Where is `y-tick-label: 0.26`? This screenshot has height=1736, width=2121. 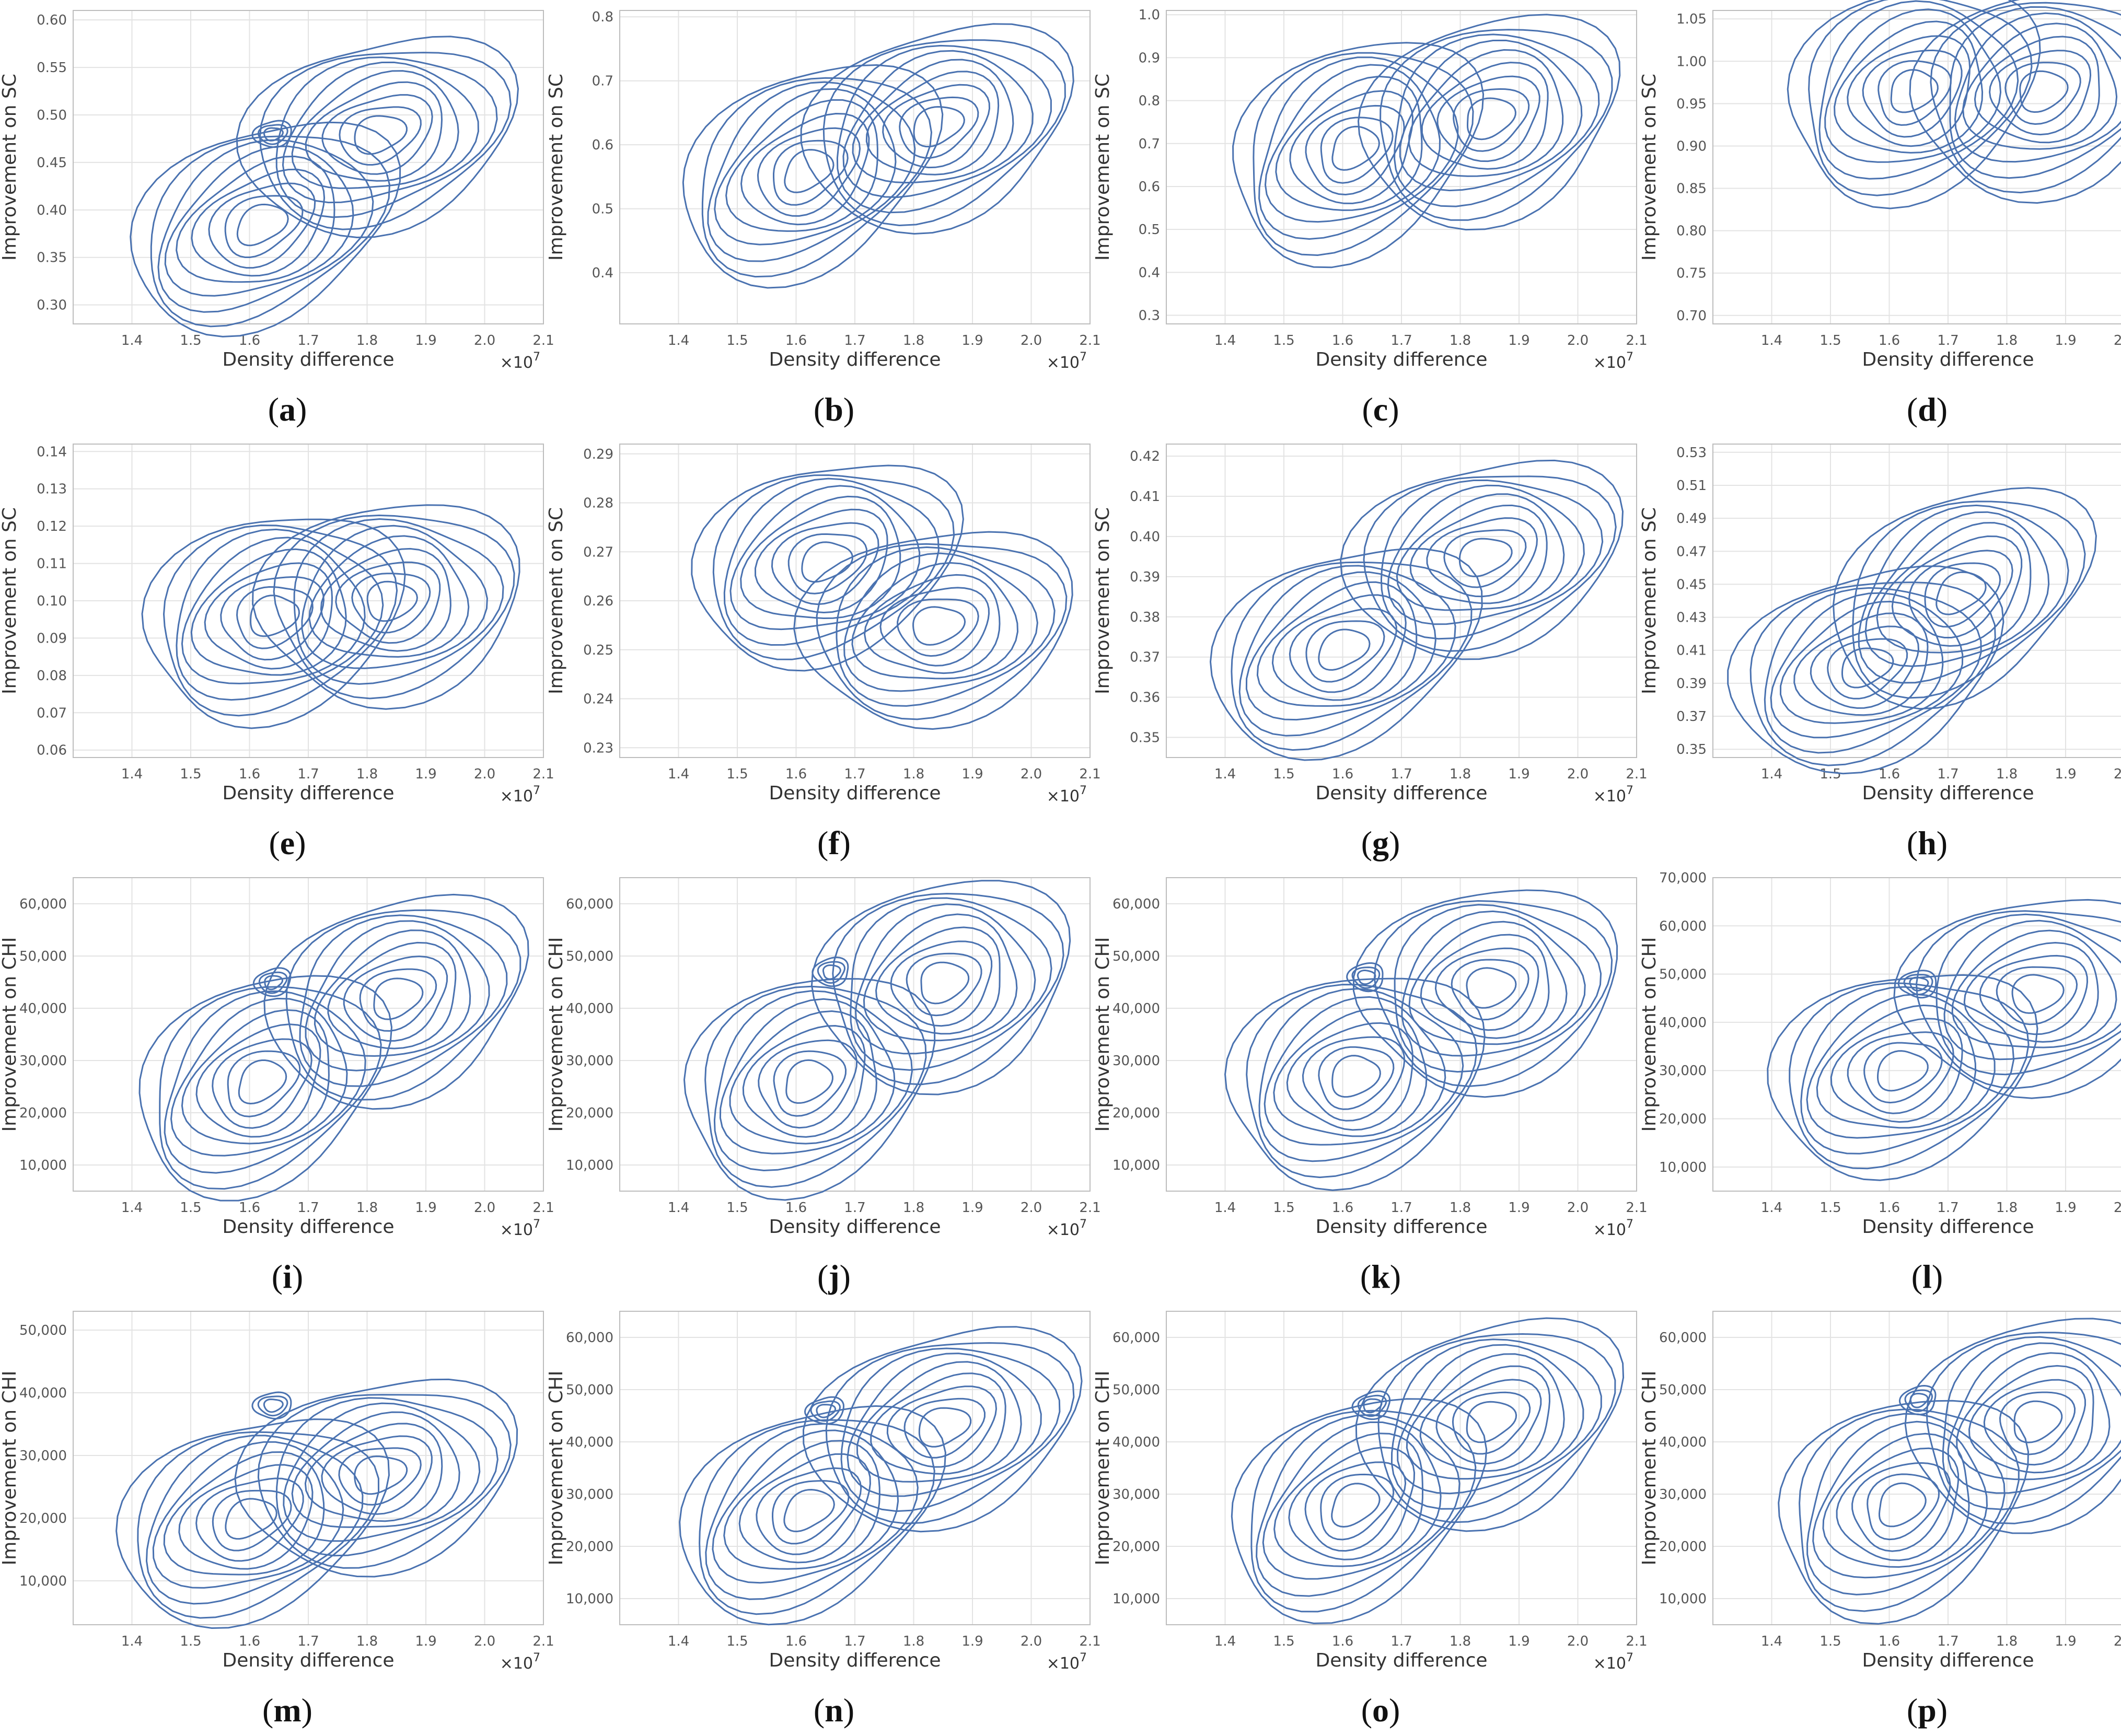
y-tick-label: 0.26 is located at coordinates (598, 601).